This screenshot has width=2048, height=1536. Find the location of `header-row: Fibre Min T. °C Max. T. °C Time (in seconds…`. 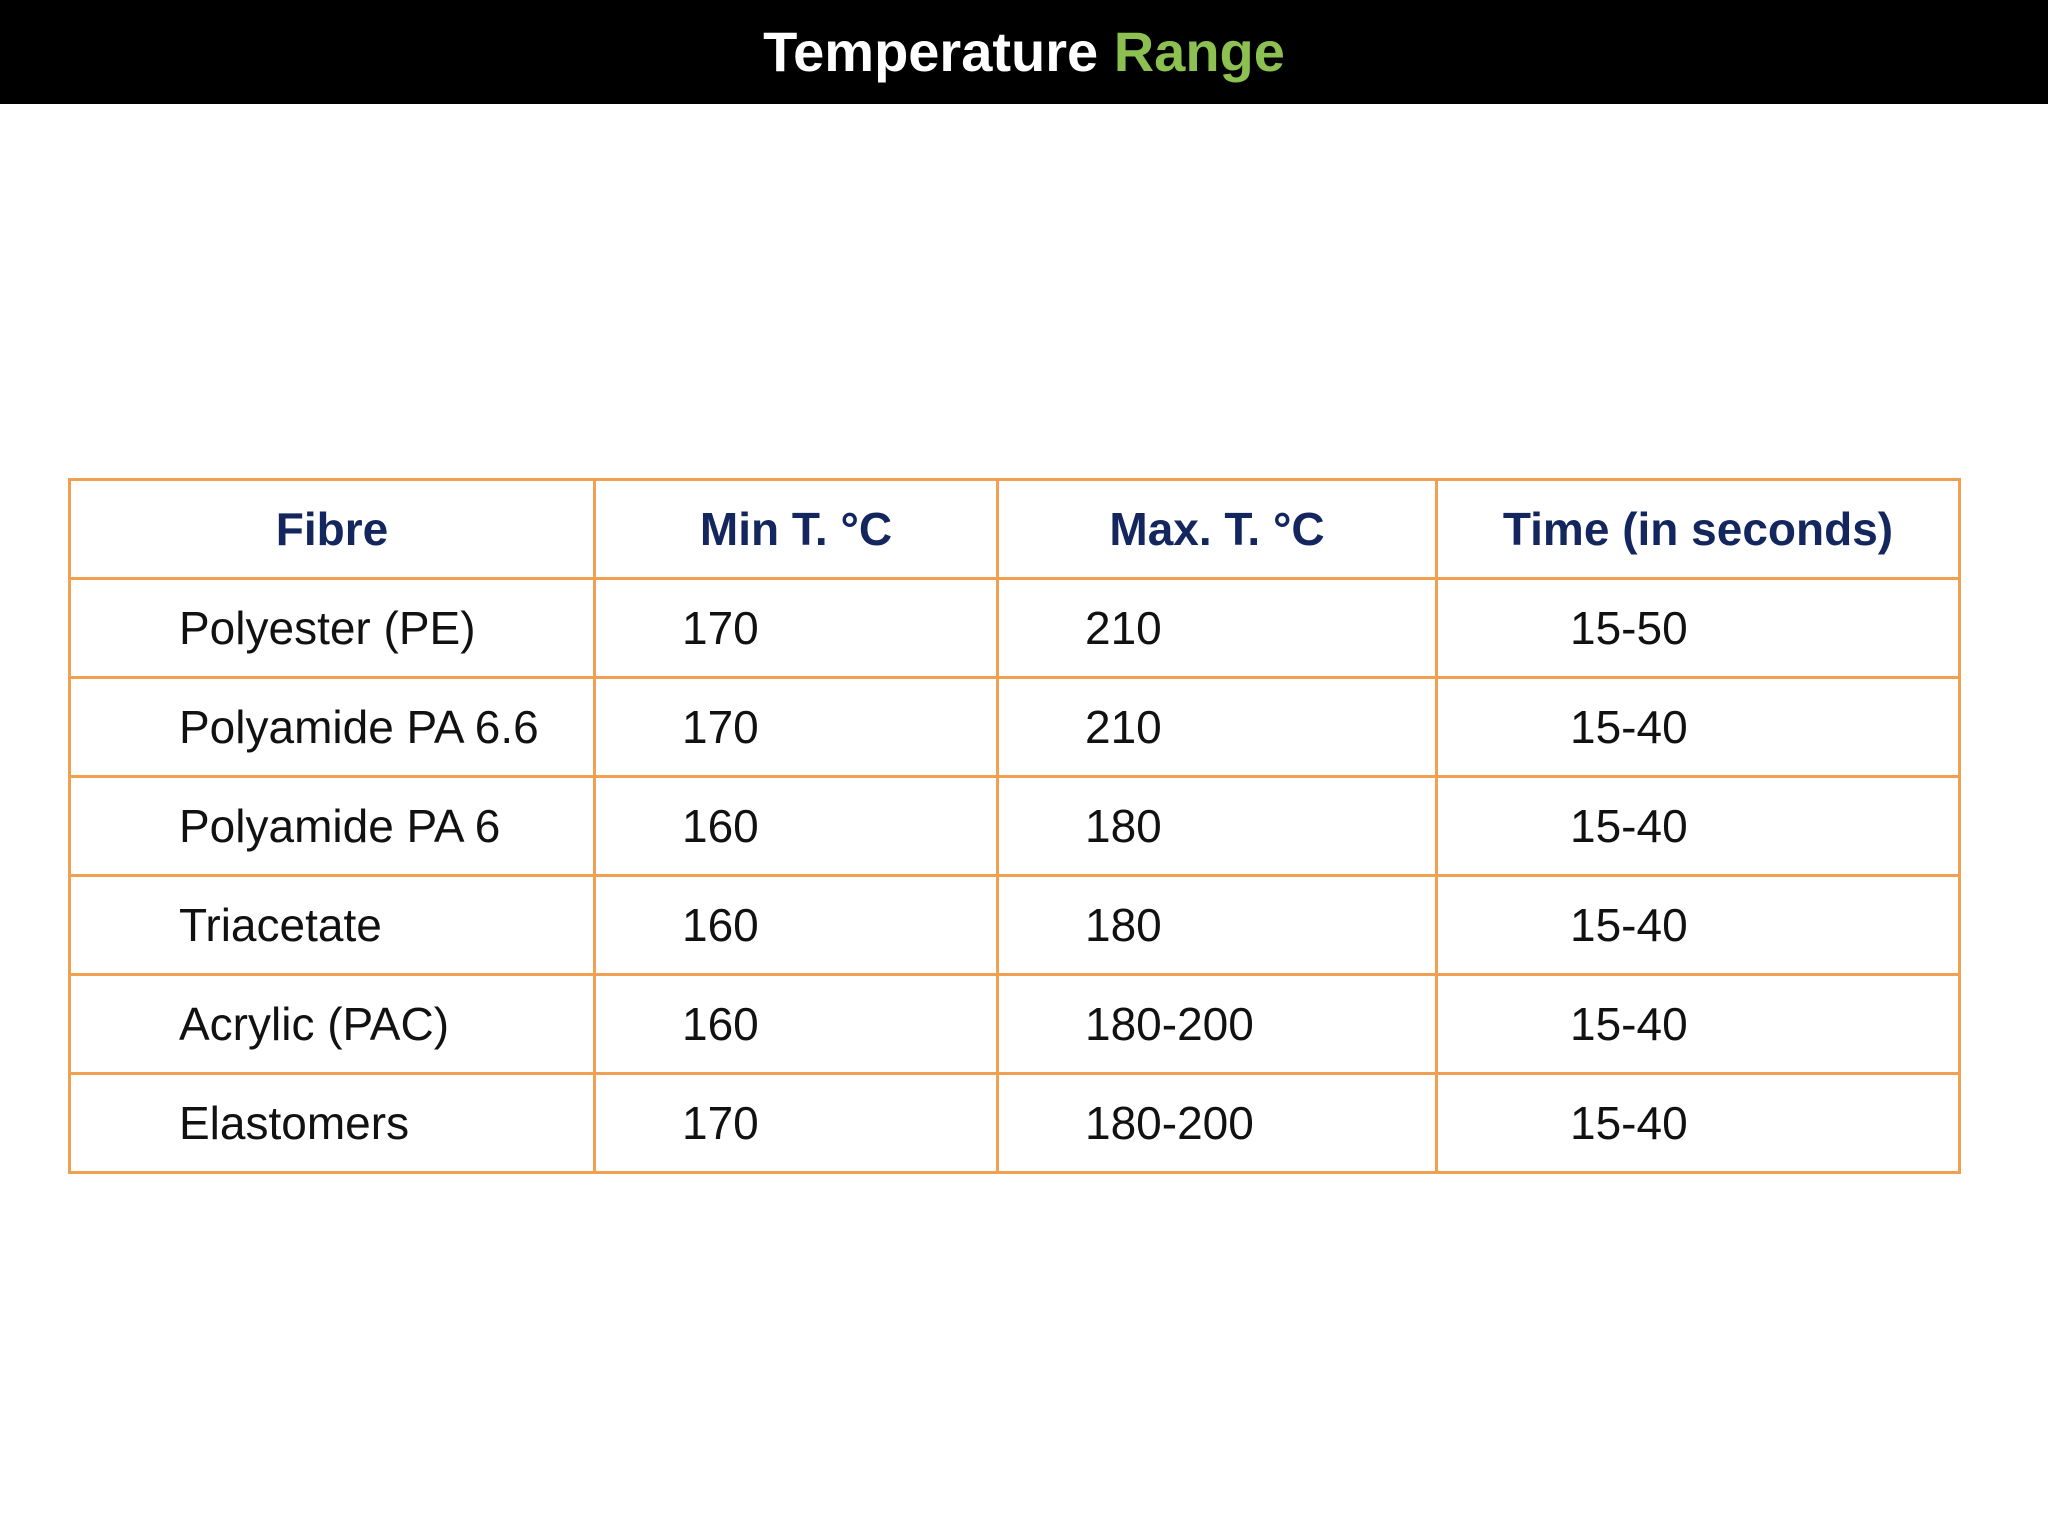

header-row: Fibre Min T. °C Max. T. °C Time (in seconds… is located at coordinates (1014, 529).